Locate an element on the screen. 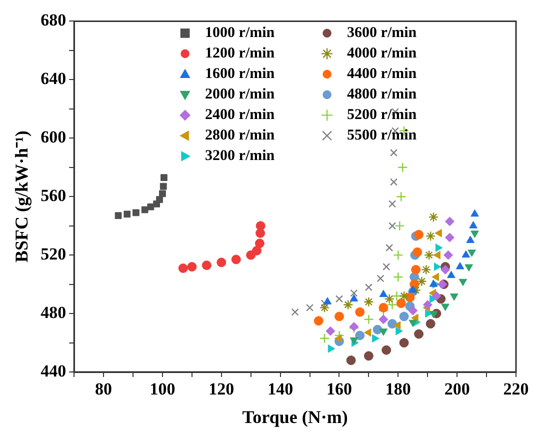 Image resolution: width=546 pixels, height=441 pixels. x-tick-label: 180 is located at coordinates (398, 389).